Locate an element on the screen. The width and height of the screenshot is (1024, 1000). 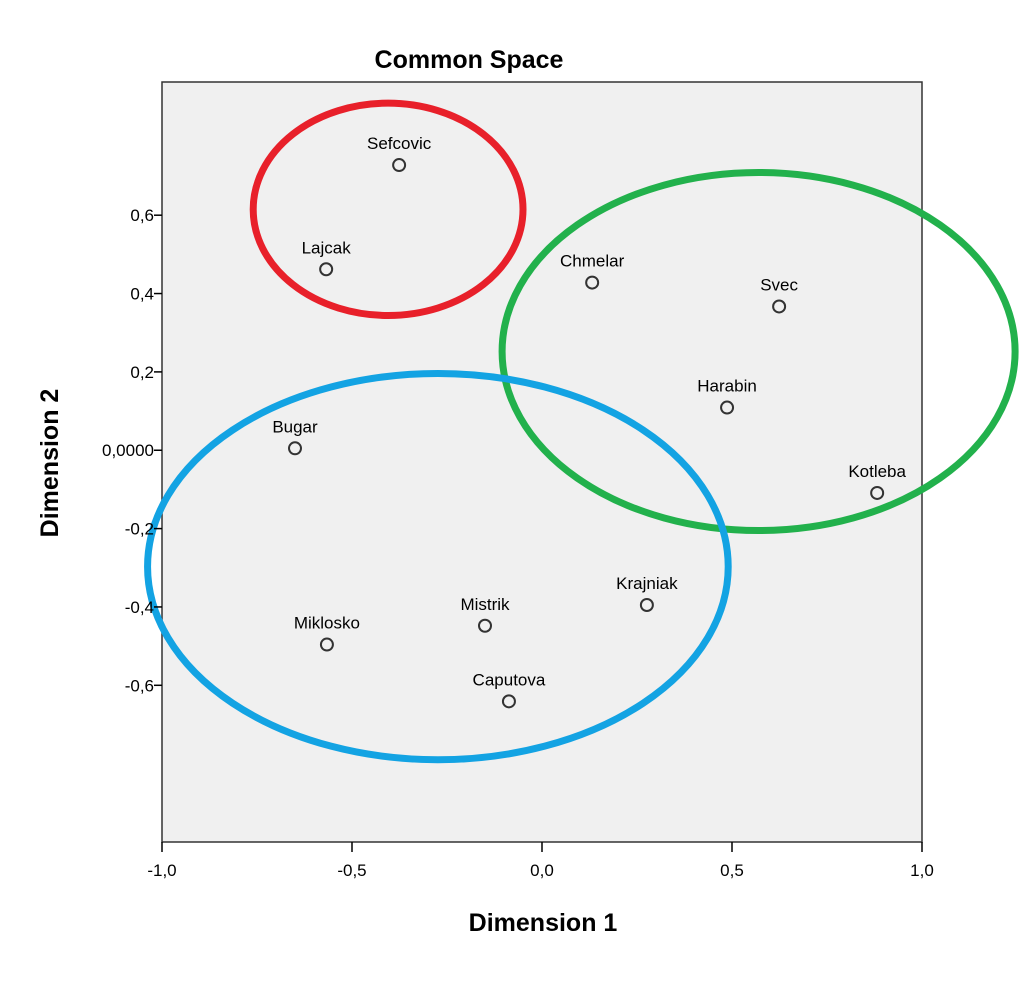
x-axis-title: Dimension 1 is located at coordinates (543, 923).